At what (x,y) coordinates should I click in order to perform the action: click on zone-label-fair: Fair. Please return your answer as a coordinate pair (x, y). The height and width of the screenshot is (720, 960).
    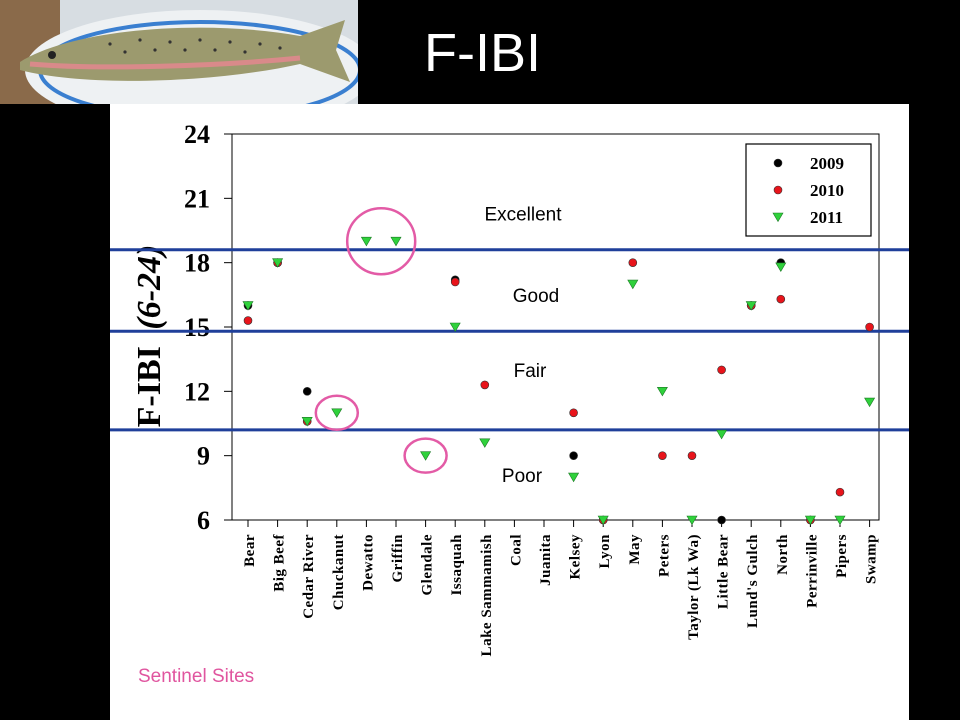
    Looking at the image, I should click on (530, 371).